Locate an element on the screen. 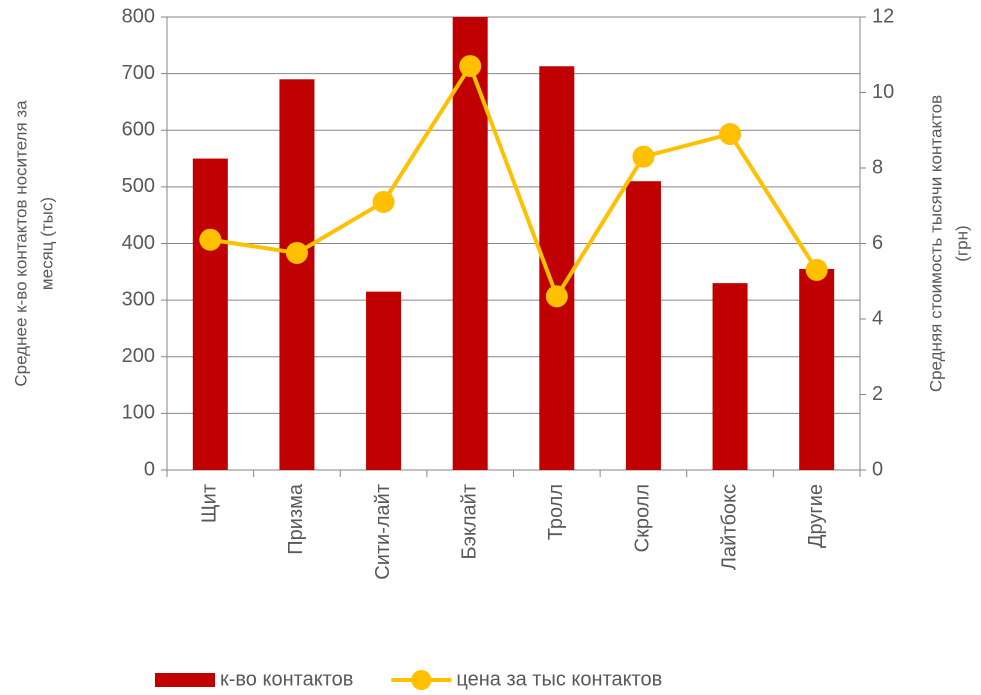  x-tick-label: Бэклайт is located at coordinates (469, 521).